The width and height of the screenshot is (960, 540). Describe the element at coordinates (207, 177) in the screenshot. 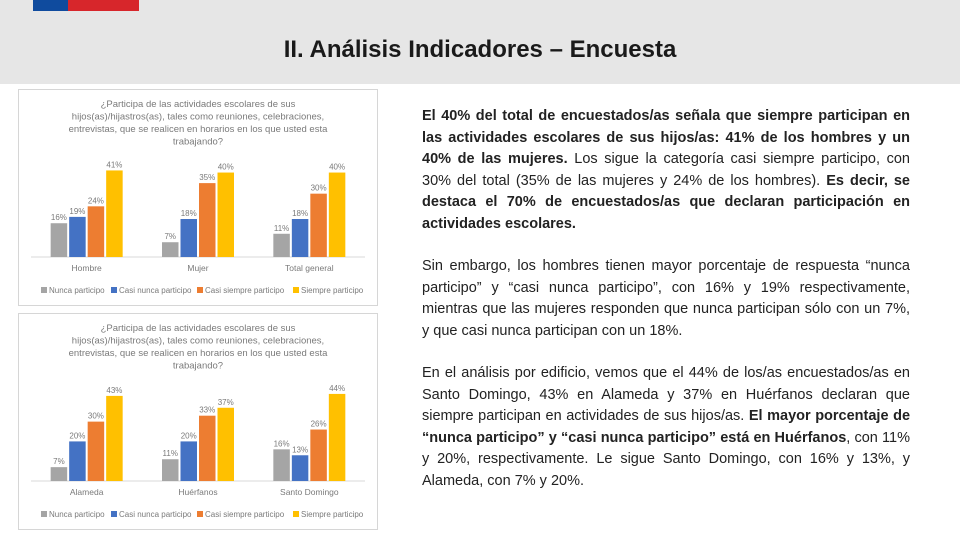

I see `data-label: 35%` at that location.